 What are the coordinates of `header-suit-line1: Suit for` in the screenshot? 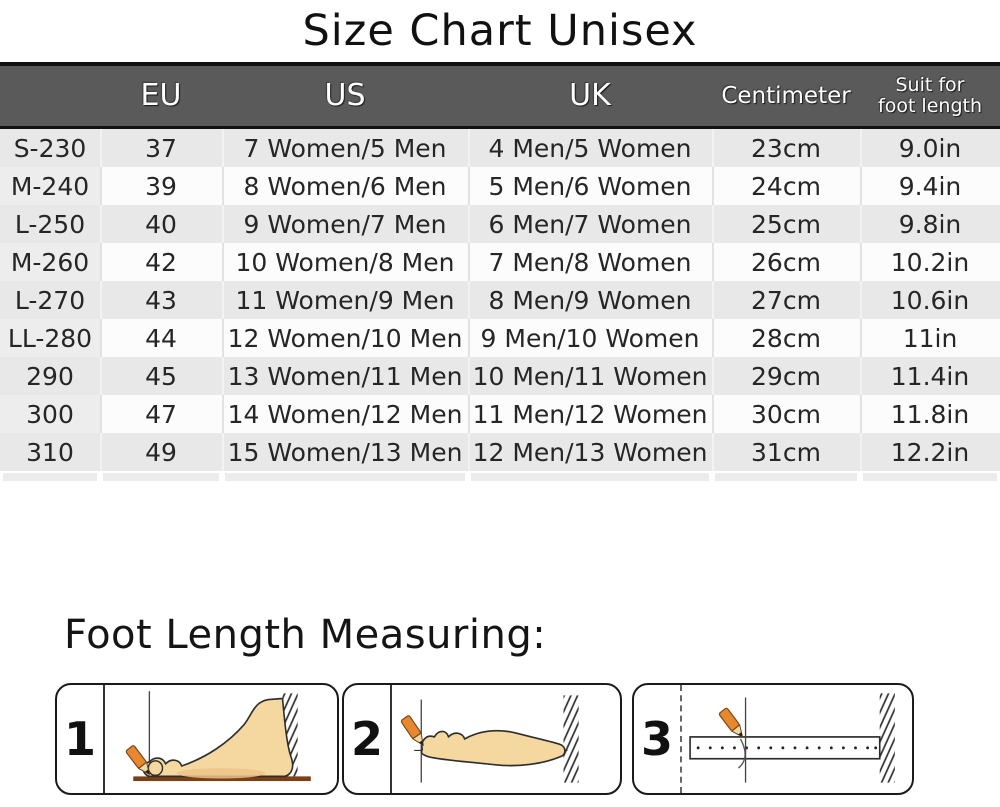 It's located at (930, 84).